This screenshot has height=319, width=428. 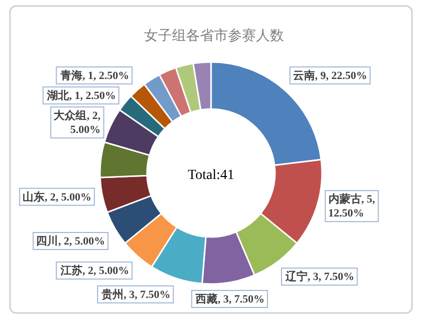 What do you see at coordinates (94, 271) in the screenshot?
I see `slice-label: 江苏, 2, 5.00%` at bounding box center [94, 271].